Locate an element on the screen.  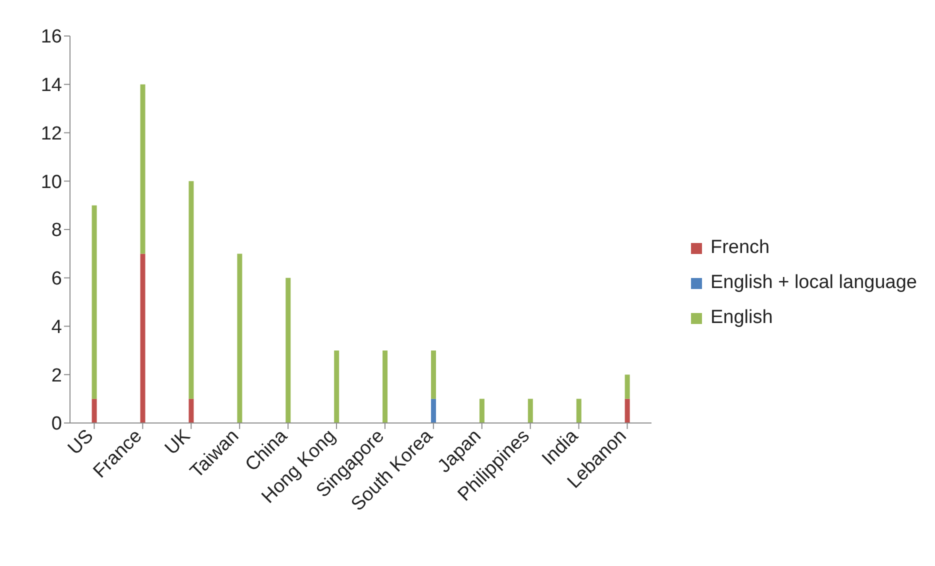
legend-label: English + local language is located at coordinates (813, 283).